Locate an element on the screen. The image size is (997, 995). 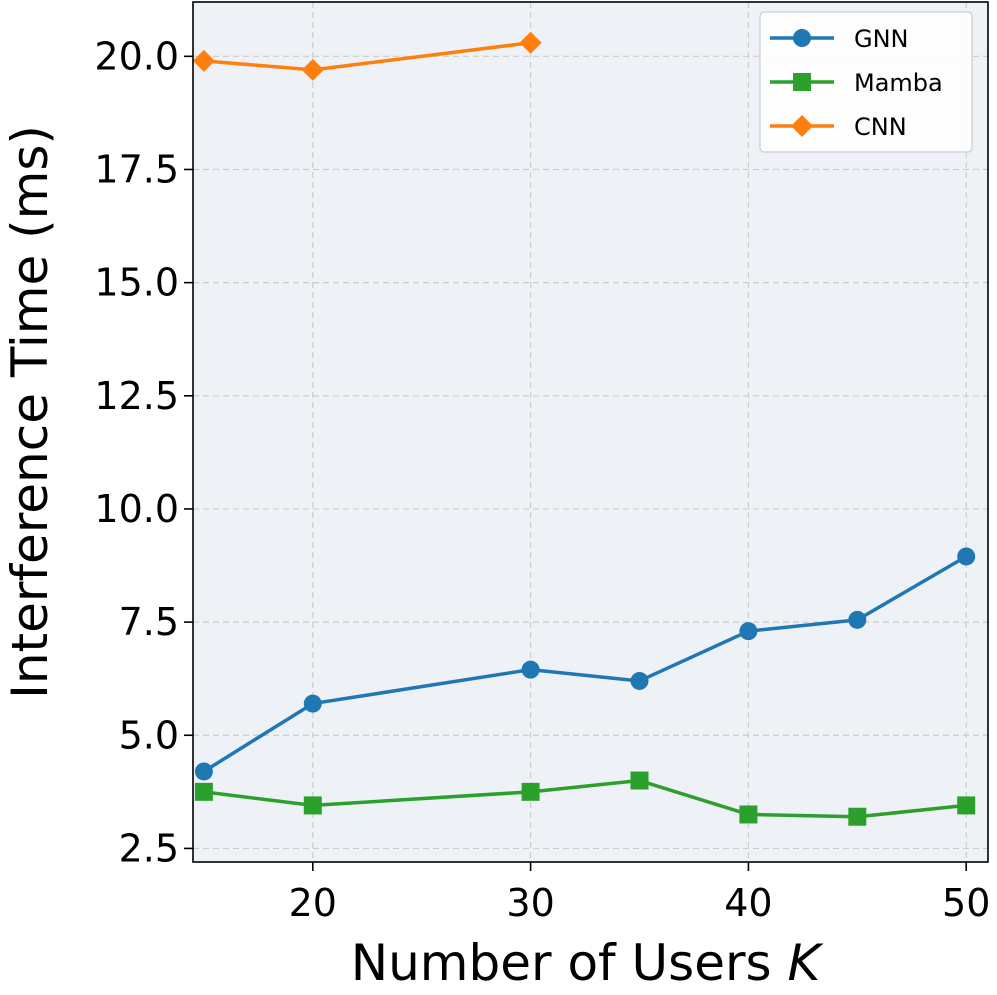
series-mamba is located at coordinates (585, 798).